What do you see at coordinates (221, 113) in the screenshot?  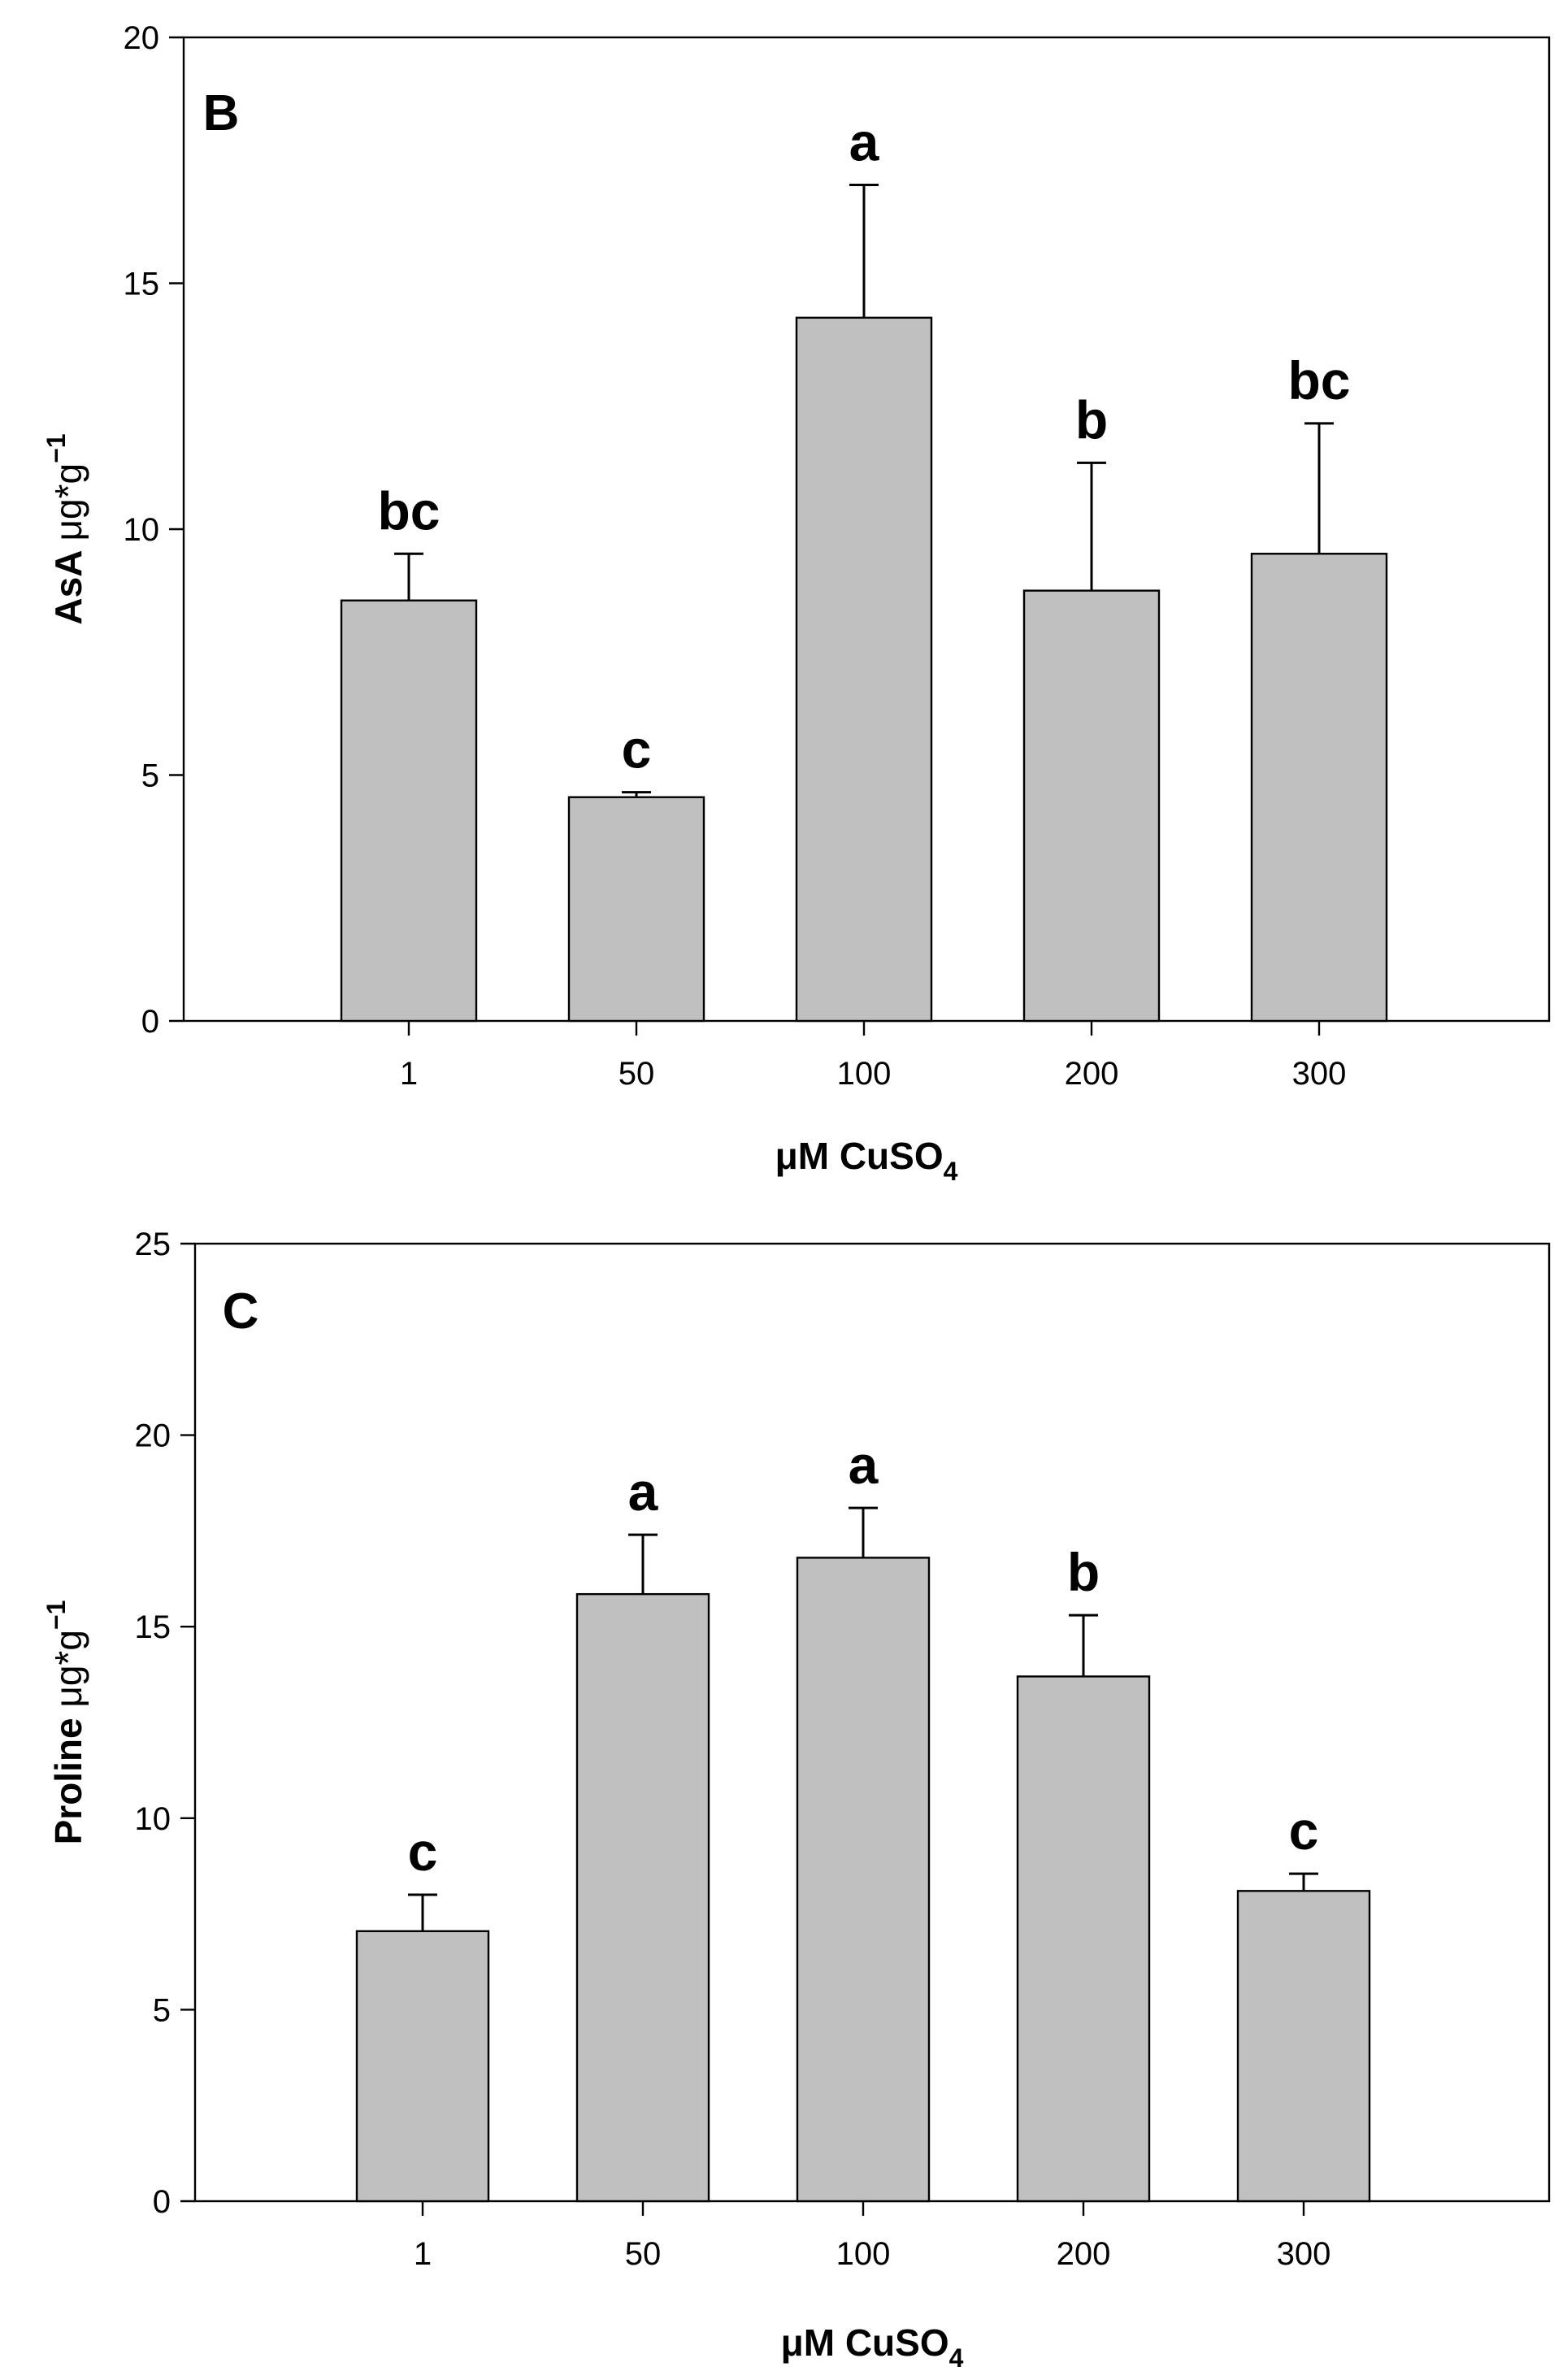 I see `panel-label: B` at bounding box center [221, 113].